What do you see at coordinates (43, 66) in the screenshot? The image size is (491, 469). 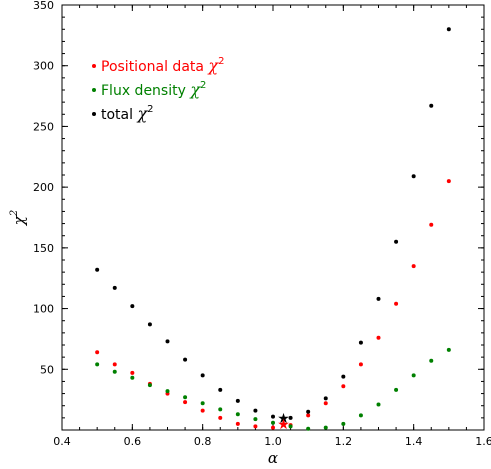 I see `y-tick-label: 300` at bounding box center [43, 66].